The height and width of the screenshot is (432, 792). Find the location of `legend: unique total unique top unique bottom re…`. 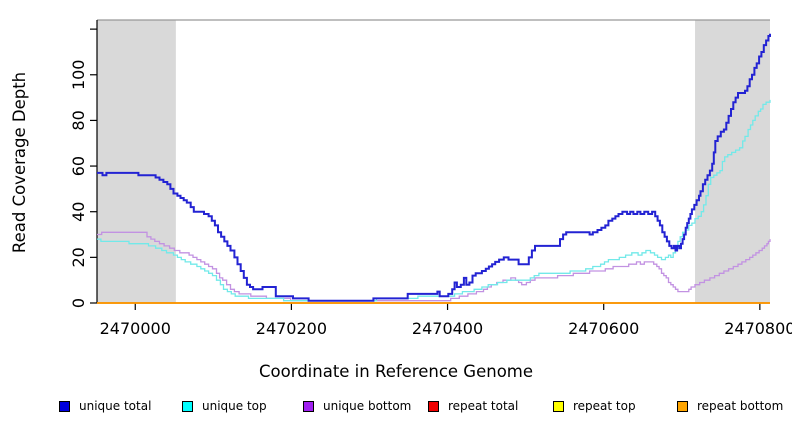

legend: unique total unique top unique bottom re… is located at coordinates (396, 408).